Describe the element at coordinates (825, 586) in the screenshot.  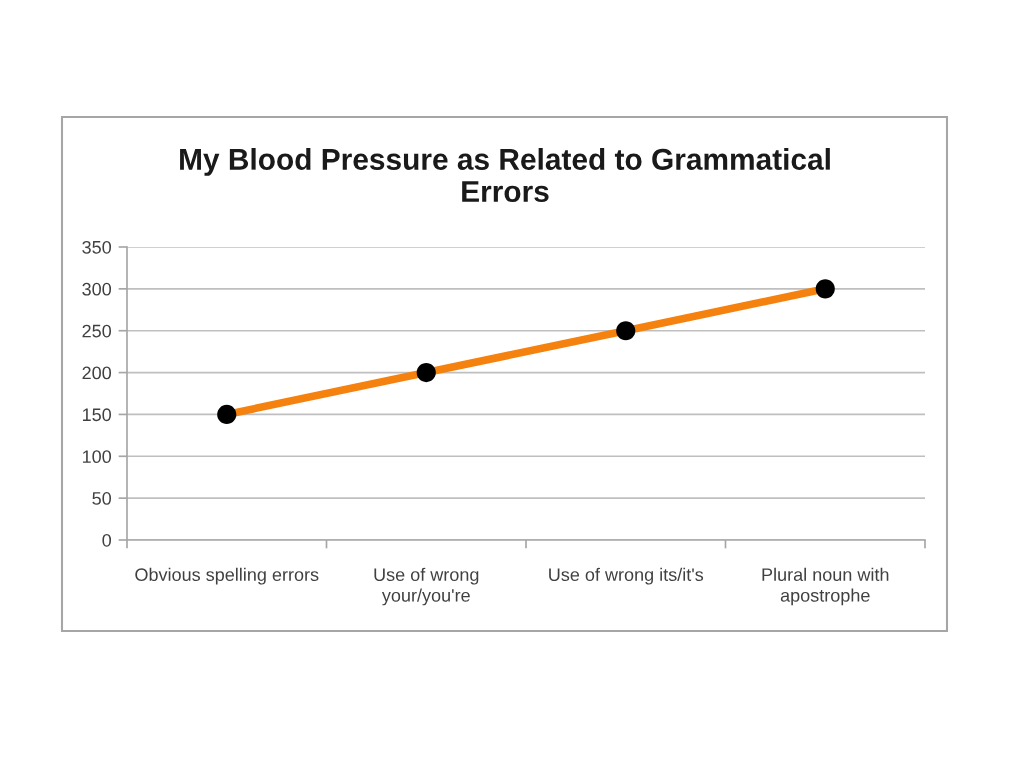
I see `x-tick-label: Plural noun with apostrophe` at that location.